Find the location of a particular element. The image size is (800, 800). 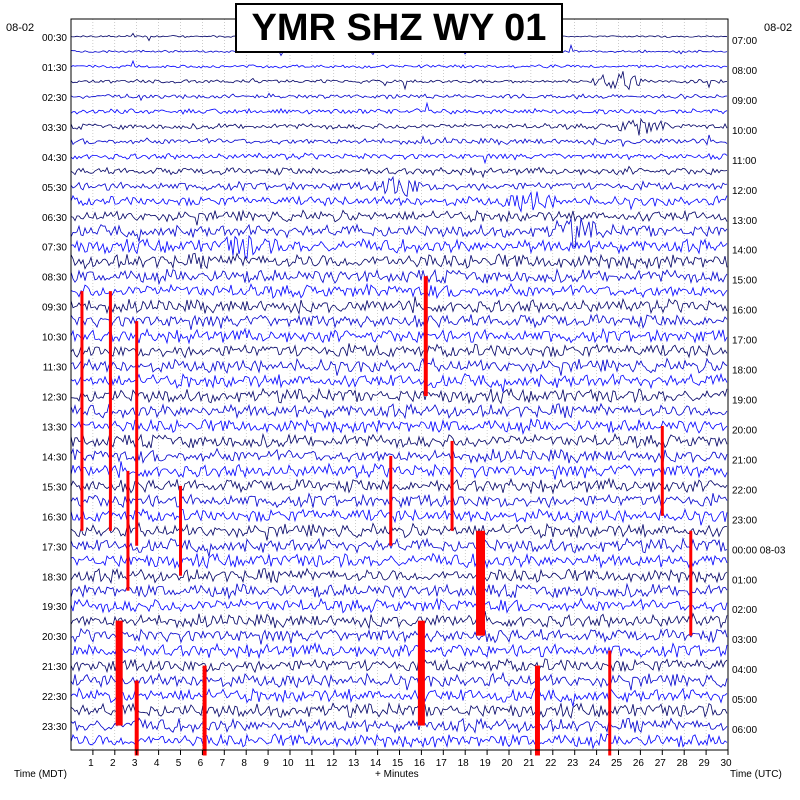

left-hour-label: 14:30 is located at coordinates (54, 457).